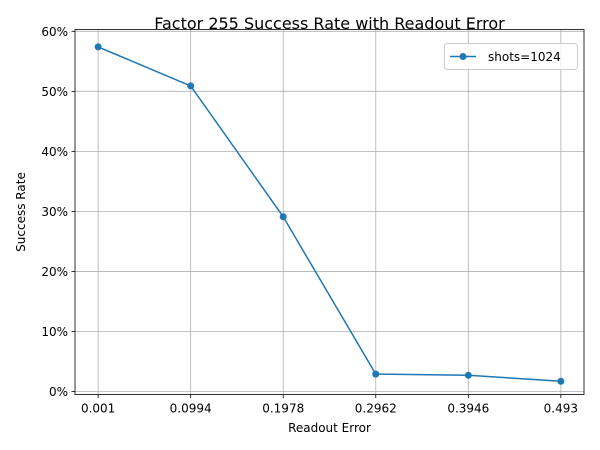  Describe the element at coordinates (468, 409) in the screenshot. I see `x-tick-label: 0.3946` at that location.